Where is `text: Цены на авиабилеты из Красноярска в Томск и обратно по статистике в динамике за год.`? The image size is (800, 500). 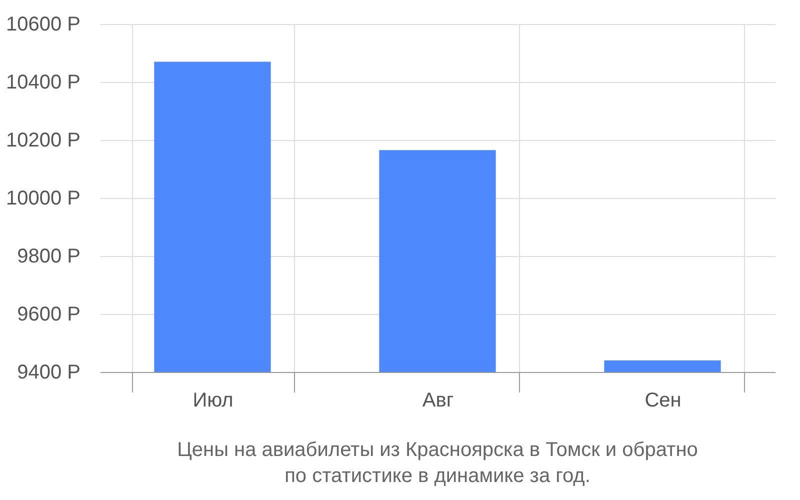 text: Цены на авиабилеты из Красноярска в Томск и обратно по статистике в динамике за год. is located at coordinates (437, 463).